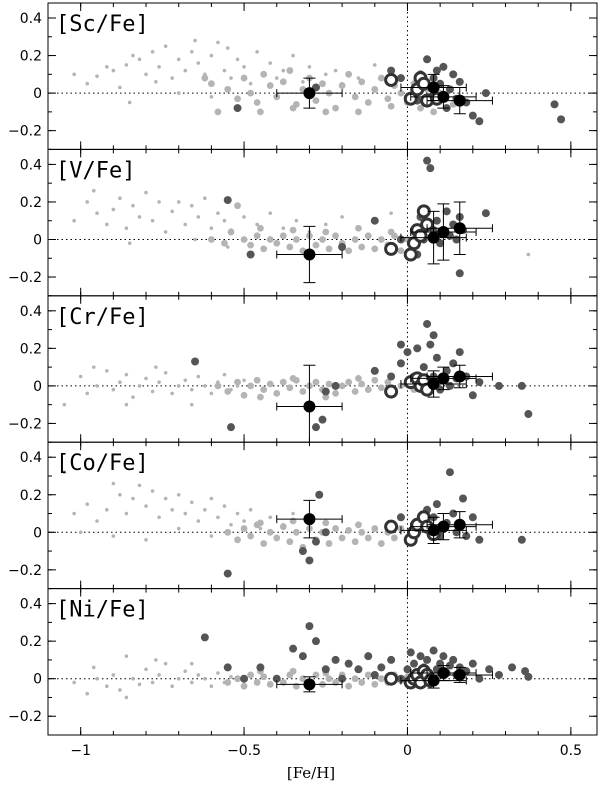 The width and height of the screenshot is (600, 786). What do you see at coordinates (25, 424) in the screenshot?
I see `y-tick-label: −0.2` at bounding box center [25, 424].